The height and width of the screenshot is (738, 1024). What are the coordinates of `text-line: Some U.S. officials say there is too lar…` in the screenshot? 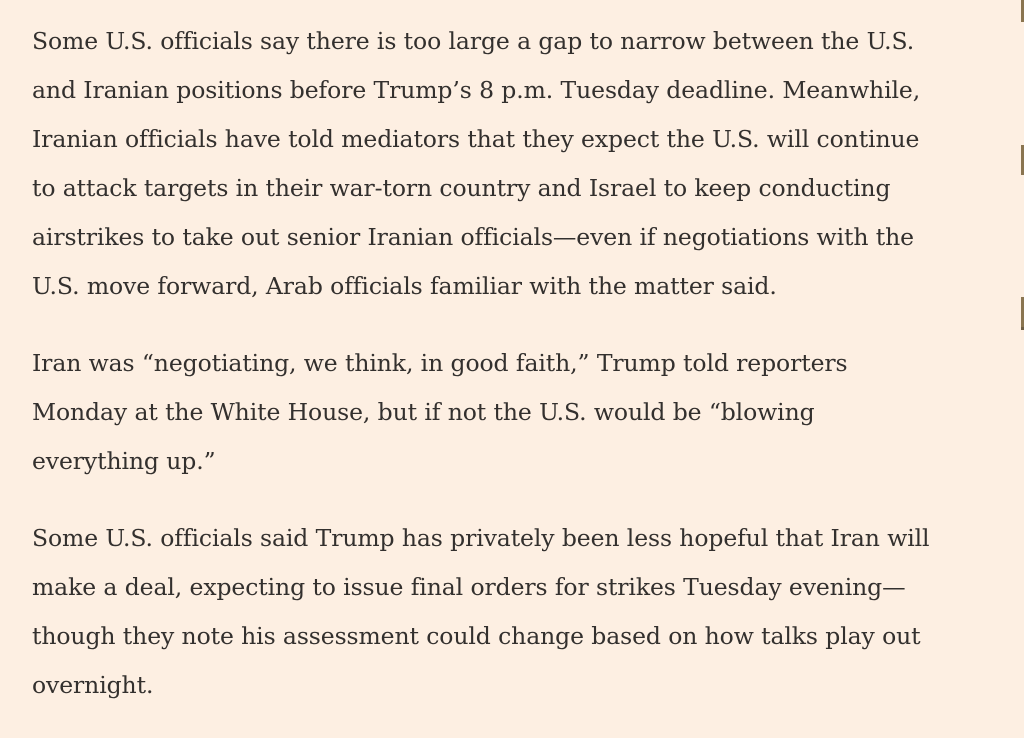 It's located at (473, 41).